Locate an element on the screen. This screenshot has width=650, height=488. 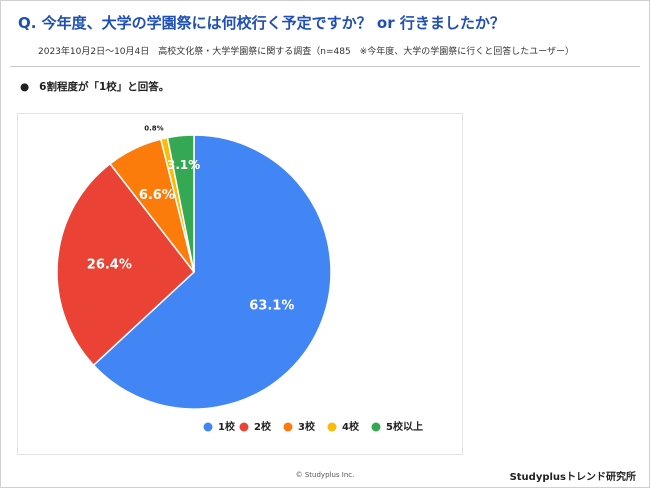
summary-line: ● 6割程度が「1校」と回答。 is located at coordinates (94, 86).